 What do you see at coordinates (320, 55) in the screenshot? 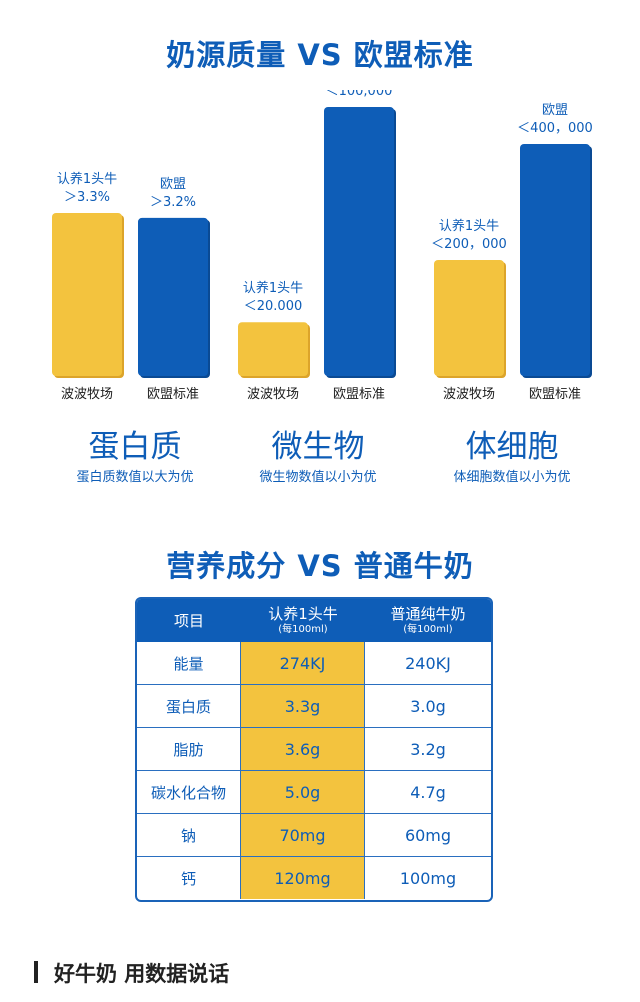
I see `chart-title: 奶源质量 VS 欧盟标准` at bounding box center [320, 55].